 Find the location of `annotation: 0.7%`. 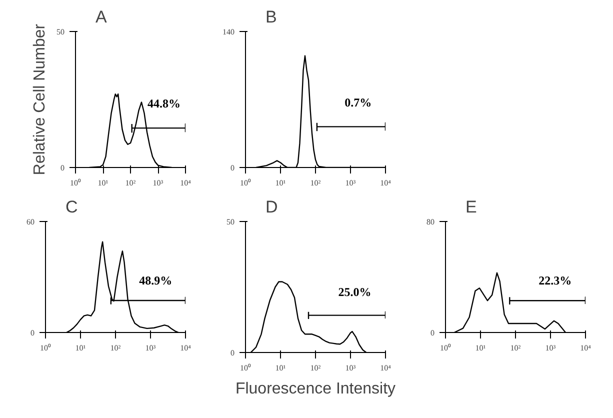

annotation: 0.7% is located at coordinates (358, 102).